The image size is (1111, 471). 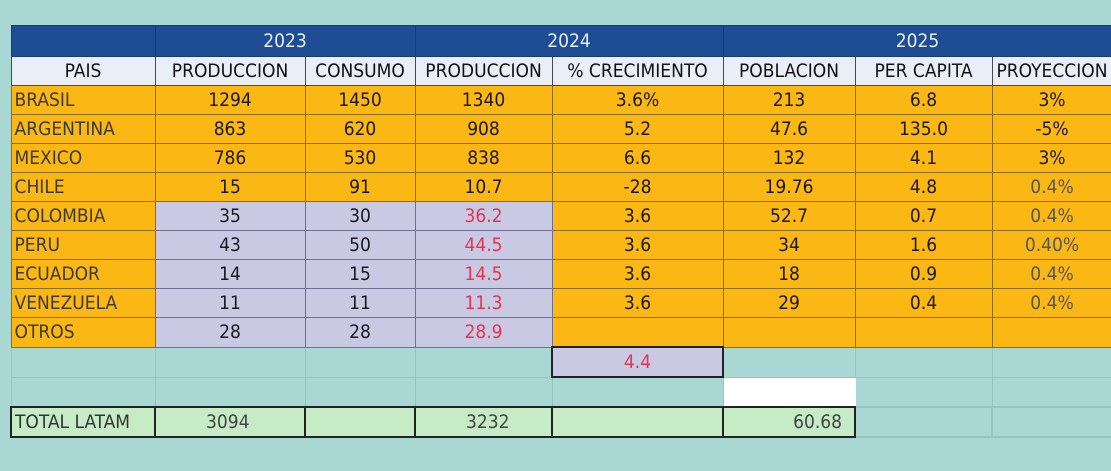 What do you see at coordinates (789, 274) in the screenshot?
I see `cell-poblacion: 18` at bounding box center [789, 274].